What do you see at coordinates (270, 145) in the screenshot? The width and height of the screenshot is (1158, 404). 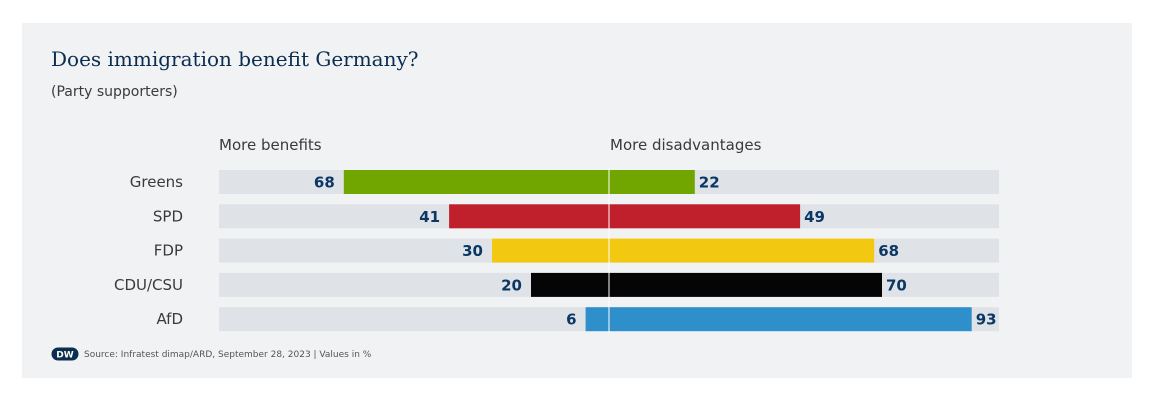 I see `series-label-more-benefits: More benefits` at bounding box center [270, 145].